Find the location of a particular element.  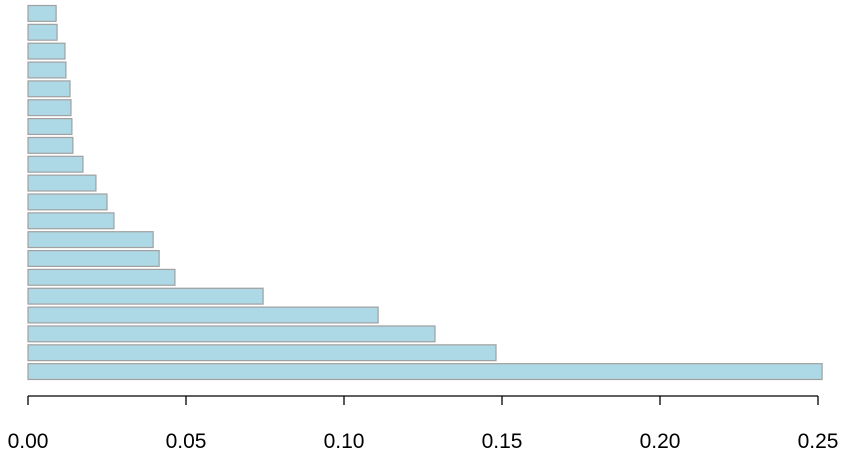

x-tick-label: 0.25 is located at coordinates (818, 441).